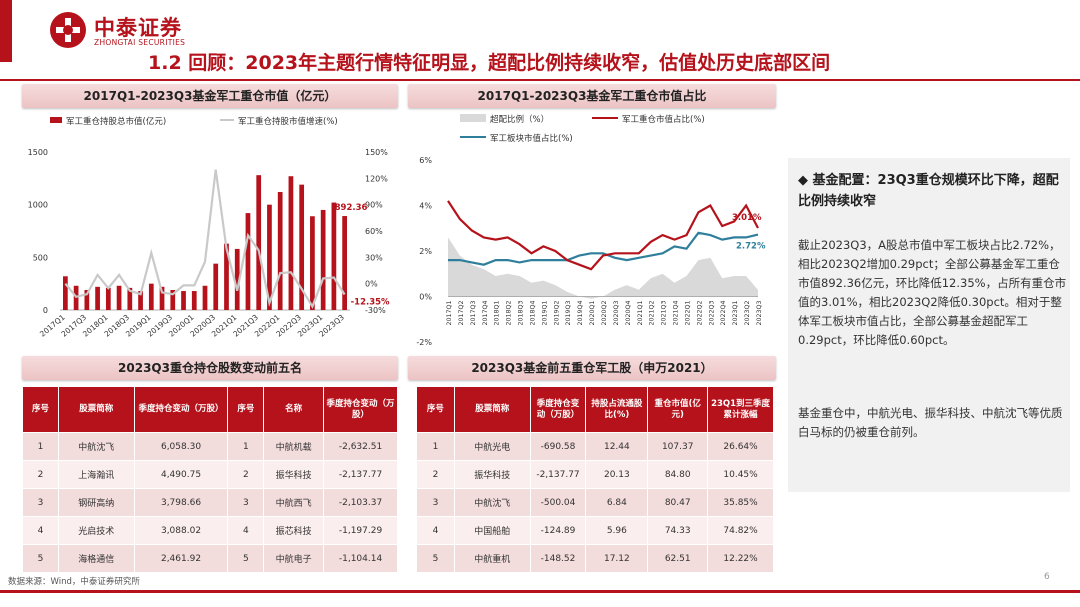 The height and width of the screenshot is (607, 1080). What do you see at coordinates (604, 313) in the screenshot?
I see `x-tick-label: 2020Q2` at bounding box center [604, 313].